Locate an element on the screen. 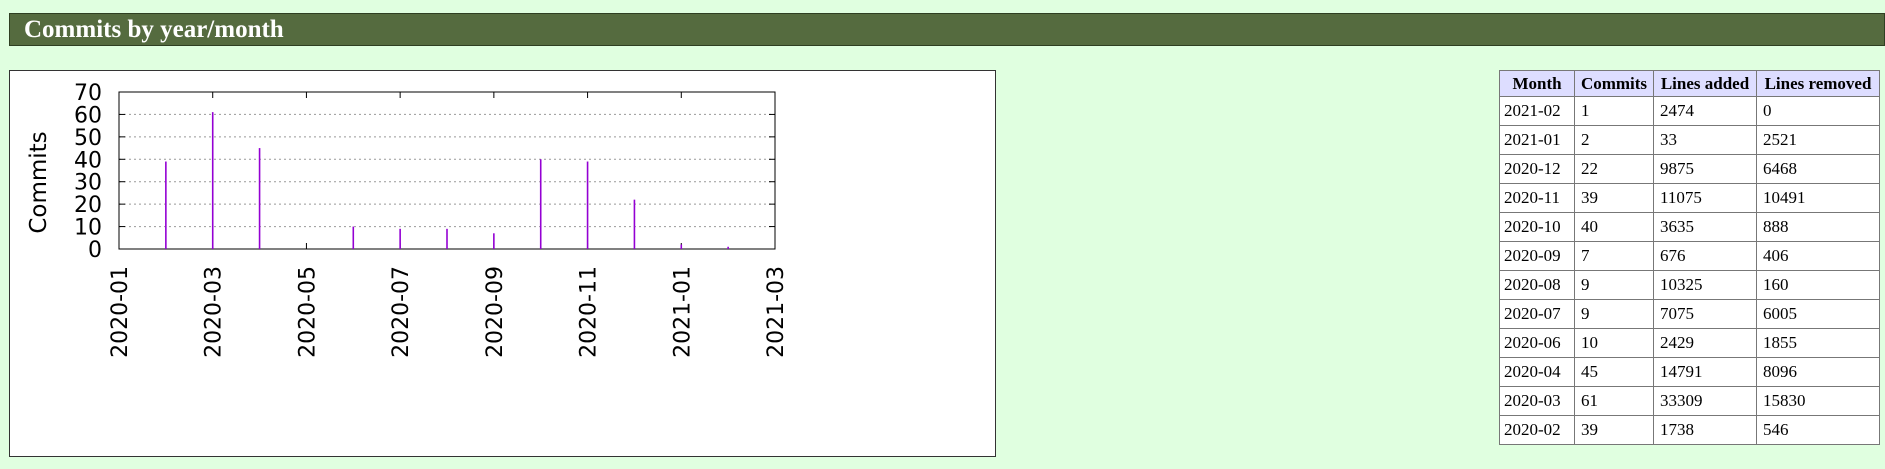 This screenshot has width=1885, height=469. table-cell: 6468 is located at coordinates (1818, 169).